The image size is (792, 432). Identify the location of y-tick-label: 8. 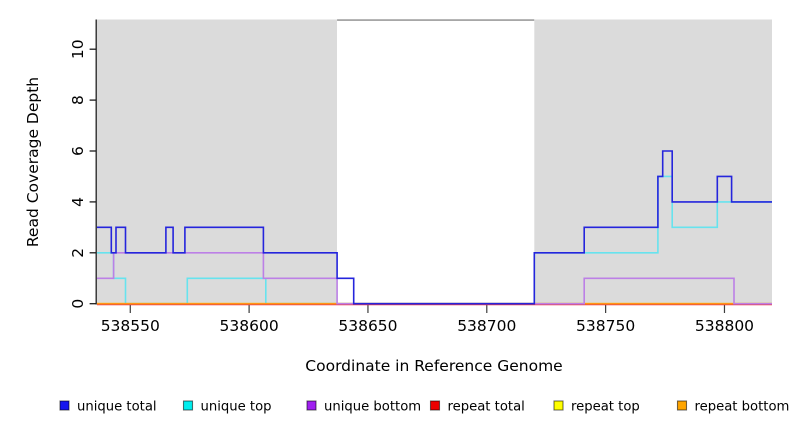
(78, 100).